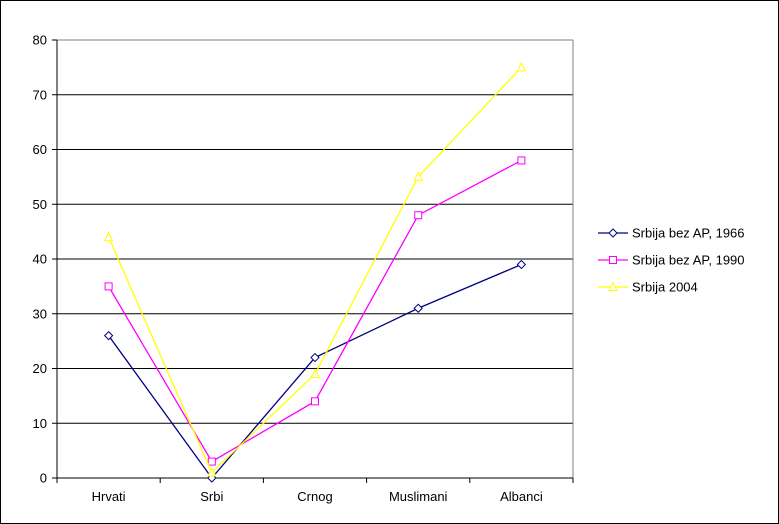 This screenshot has height=524, width=779. What do you see at coordinates (109, 496) in the screenshot?
I see `x-tick-label: Hrvati` at bounding box center [109, 496].